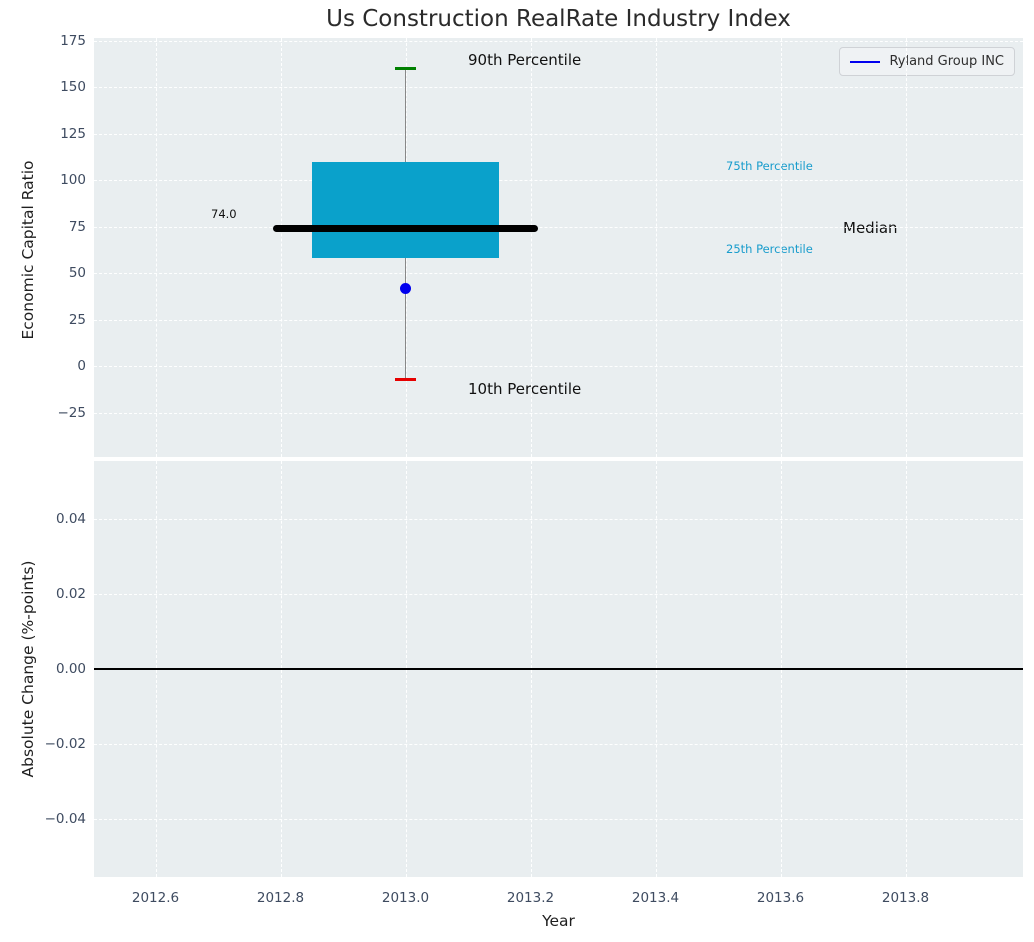 Image resolution: width=1034 pixels, height=942 pixels. I want to click on y-tick-label: 150, so click(73, 87).